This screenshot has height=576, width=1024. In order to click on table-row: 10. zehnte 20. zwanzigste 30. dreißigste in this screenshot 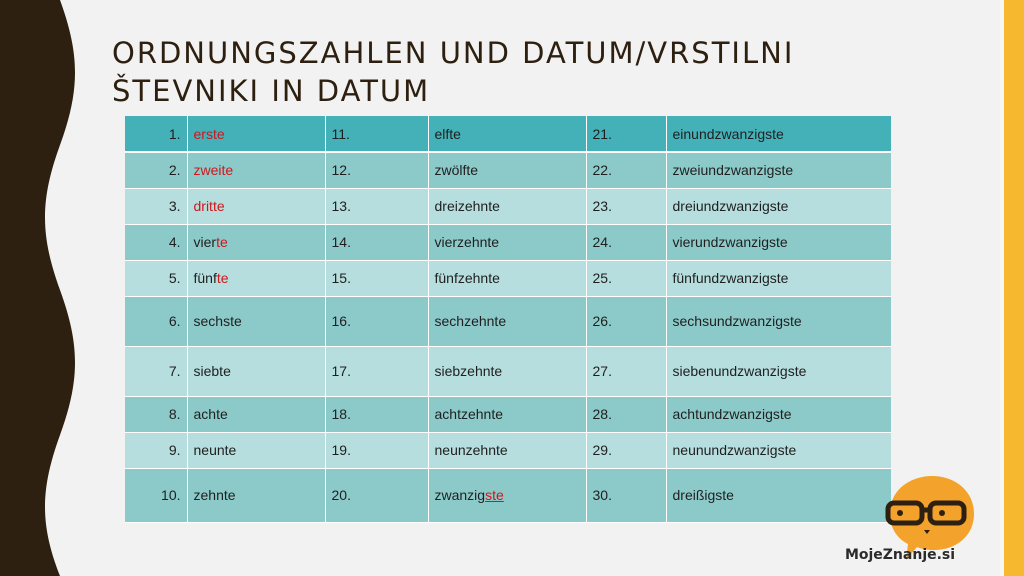, I will do `click(508, 495)`.